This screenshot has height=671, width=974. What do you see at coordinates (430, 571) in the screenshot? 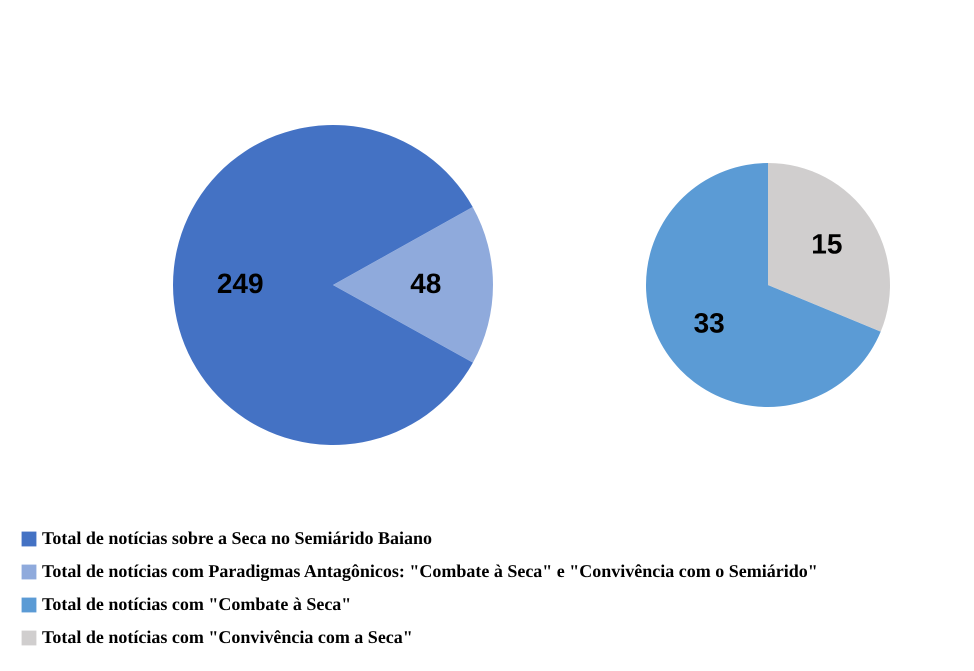
I see `legend-label: Total de notícias com Paradigmas Antagônicos: "Combate à Seca" e "Convivência com o Semiárido"` at bounding box center [430, 571].